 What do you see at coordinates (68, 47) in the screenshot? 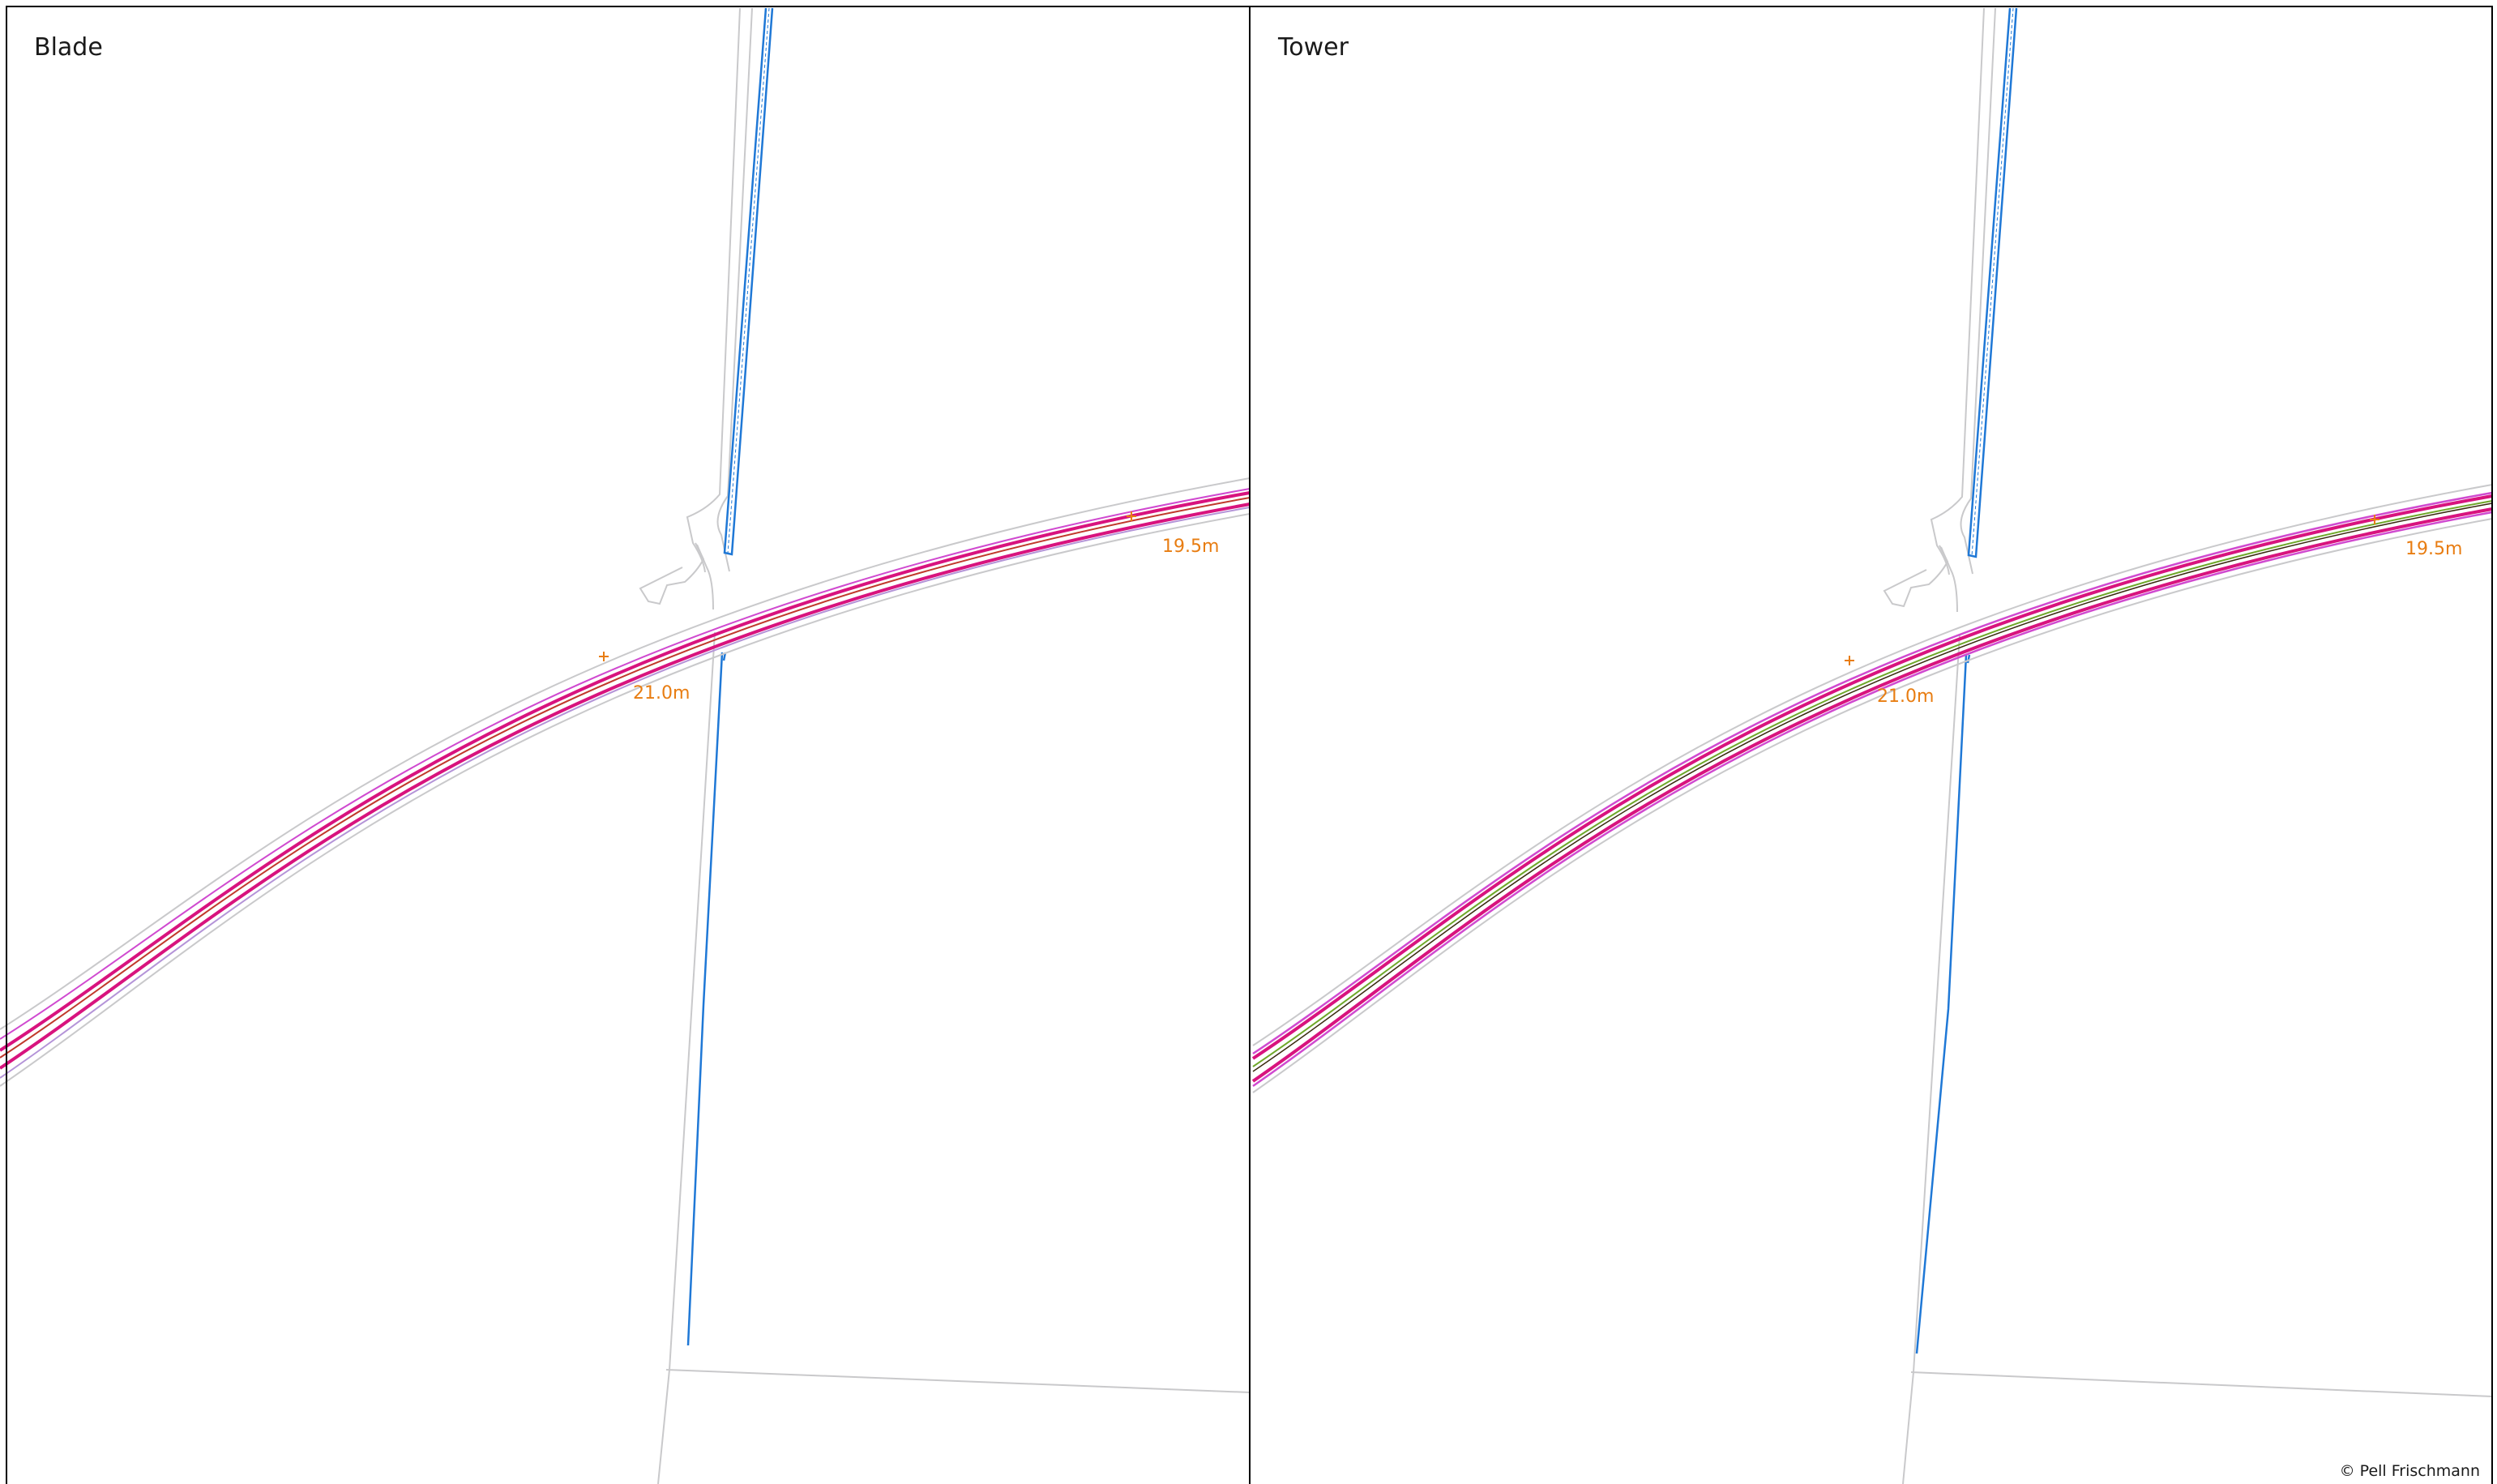
I see `panel-title: Blade` at bounding box center [68, 47].